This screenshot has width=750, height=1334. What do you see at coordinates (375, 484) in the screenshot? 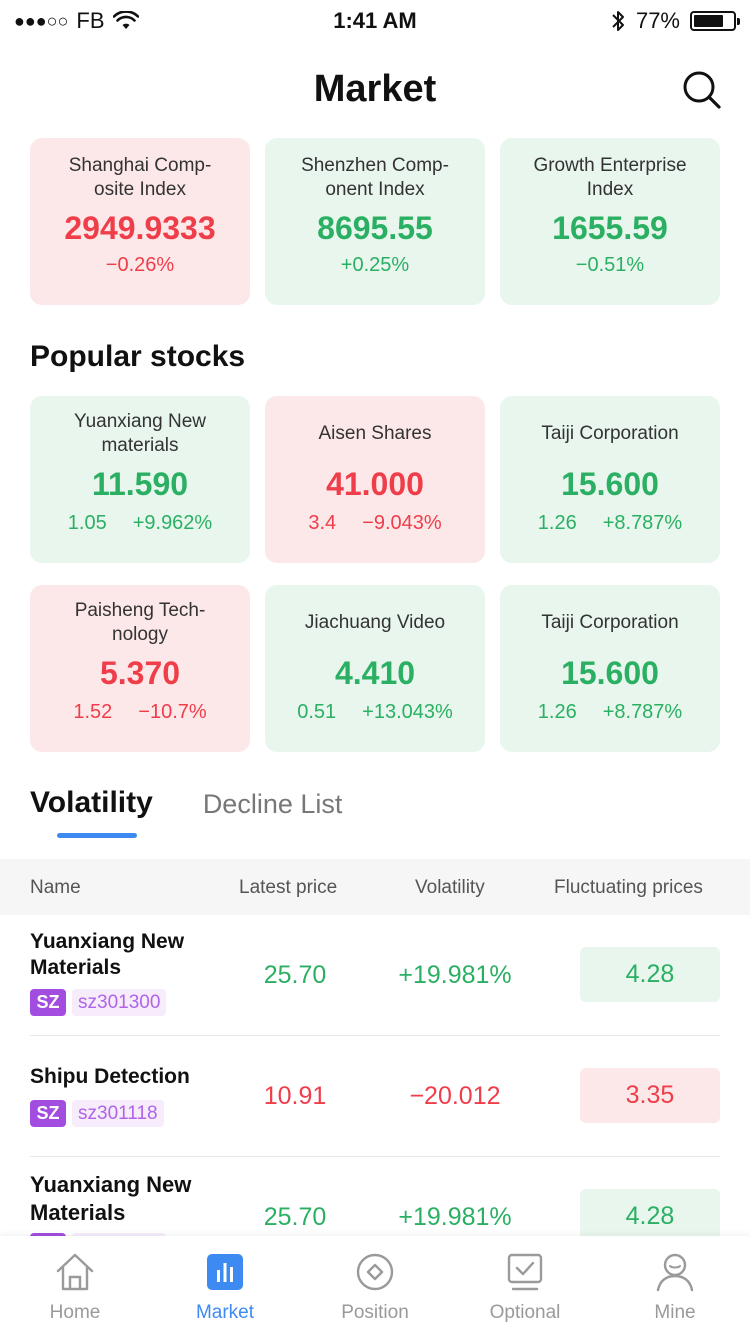
I see `stock-price: 41.000` at bounding box center [375, 484].